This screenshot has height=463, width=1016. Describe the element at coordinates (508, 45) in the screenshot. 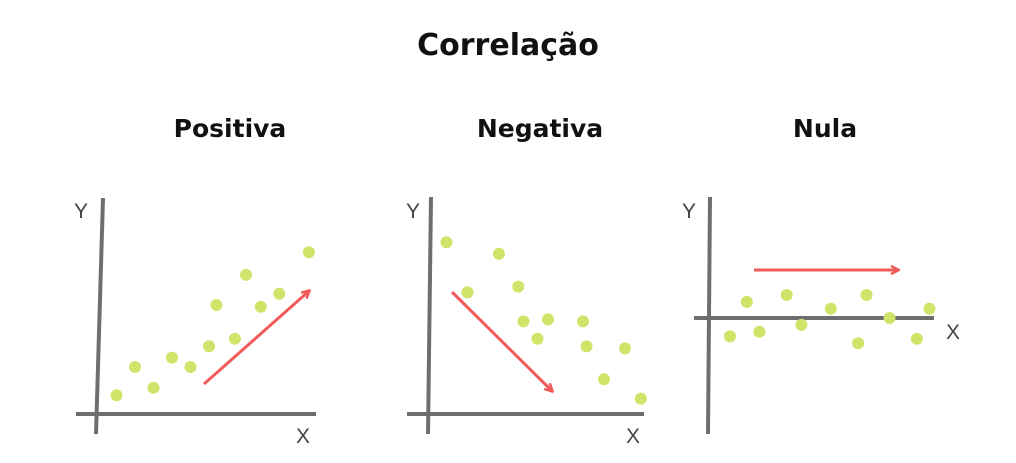

I see `page-title: Correlação` at that location.